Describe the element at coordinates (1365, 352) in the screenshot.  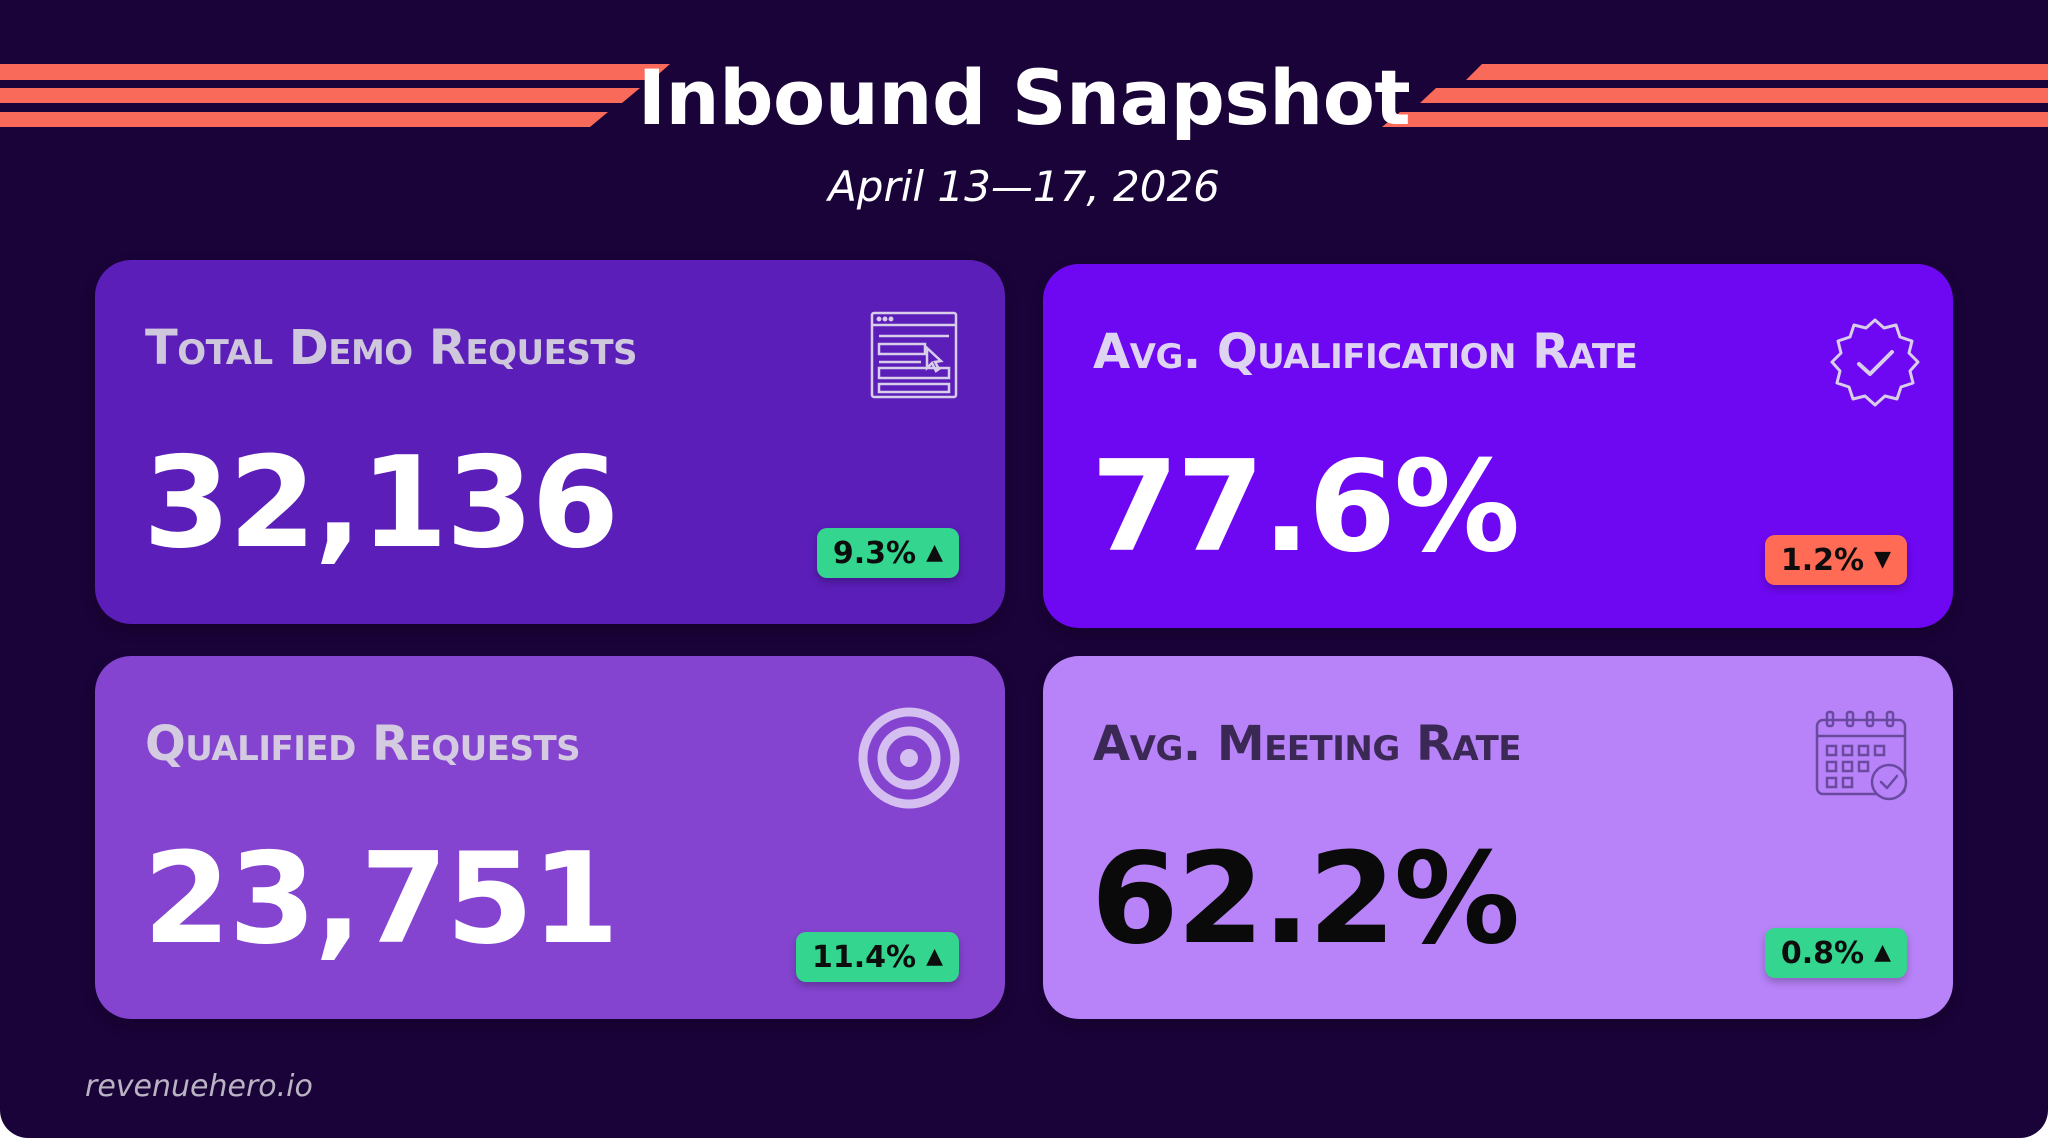
I see `metric-label: Avg. Qualification Rate` at that location.